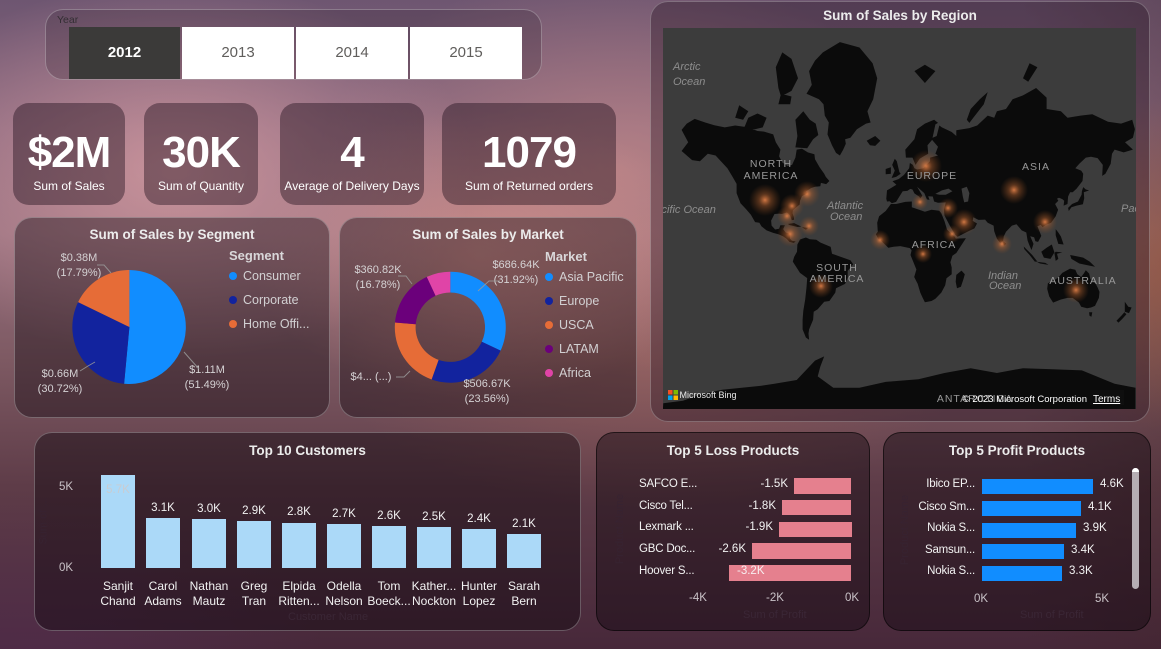 This screenshot has width=1161, height=649. Describe the element at coordinates (845, 206) in the screenshot. I see `svg-text: Atlantic` at that location.